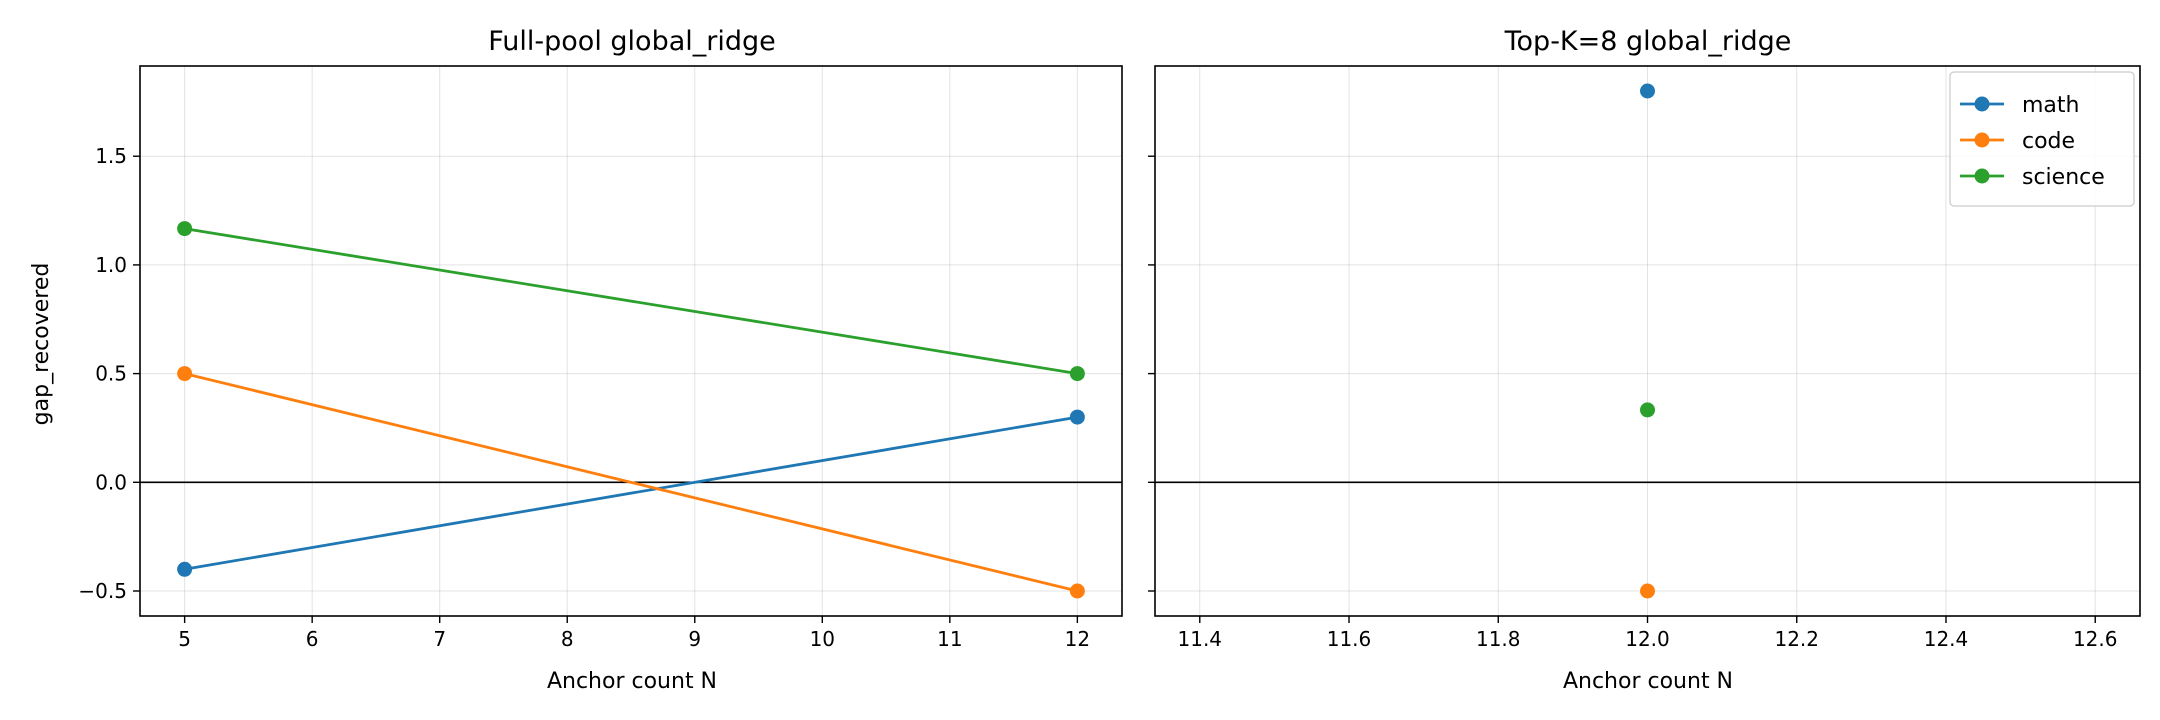  I want to click on x-tick-label: 11, so click(949, 639).